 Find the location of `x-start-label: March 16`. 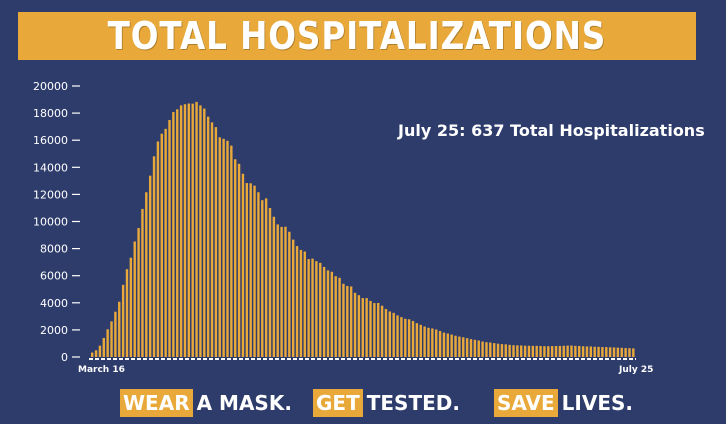

x-start-label: March 16 is located at coordinates (101, 370).